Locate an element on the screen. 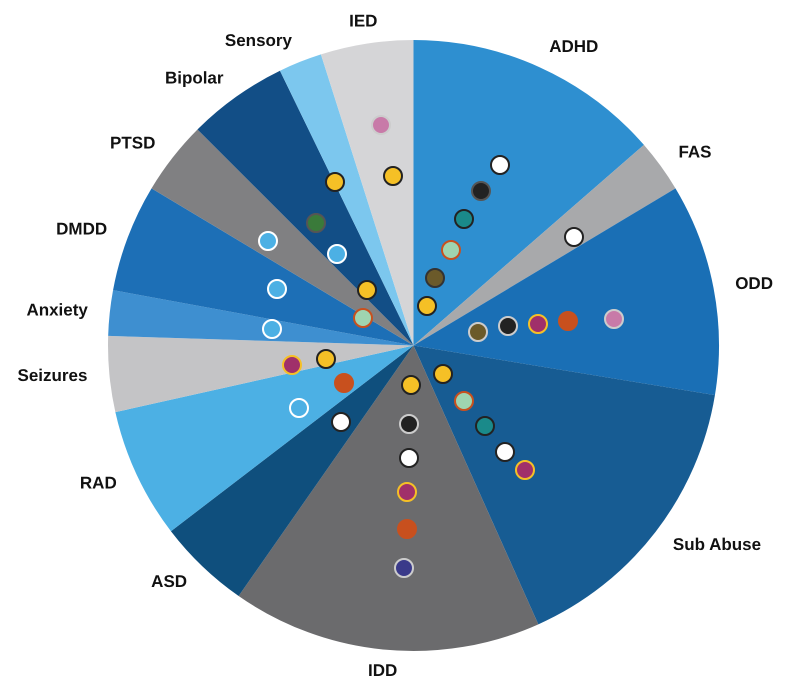 The height and width of the screenshot is (691, 787). slice-label: PTSD is located at coordinates (133, 143).